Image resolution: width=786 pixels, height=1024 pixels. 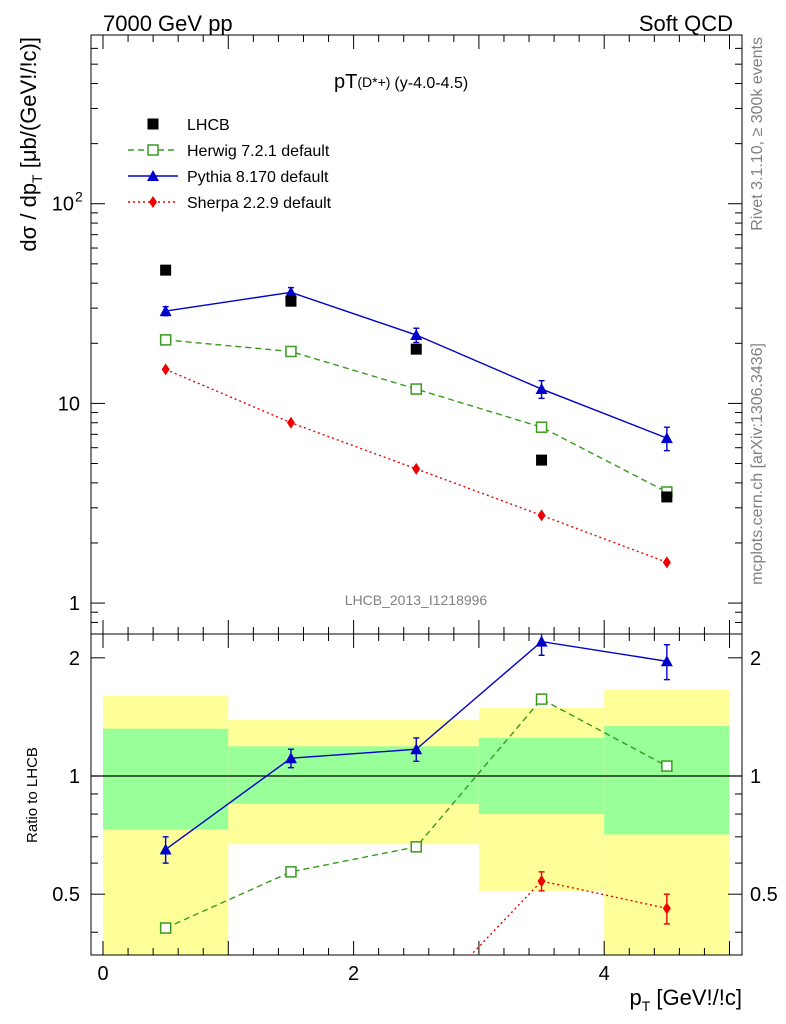 I want to click on xlabel-pre: p, so click(x=635, y=997).